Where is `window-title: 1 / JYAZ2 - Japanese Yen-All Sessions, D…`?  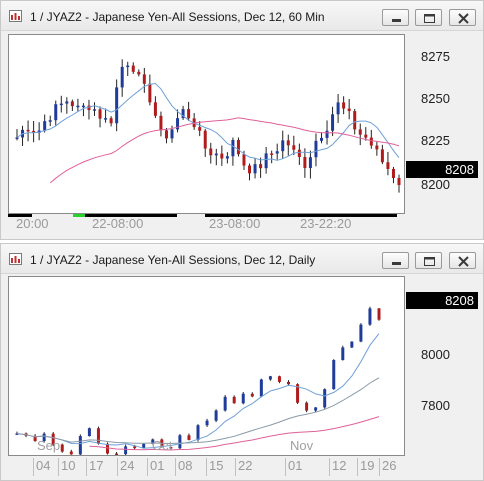 window-title: 1 / JYAZ2 - Japanese Yen-All Sessions, D… is located at coordinates (173, 260).